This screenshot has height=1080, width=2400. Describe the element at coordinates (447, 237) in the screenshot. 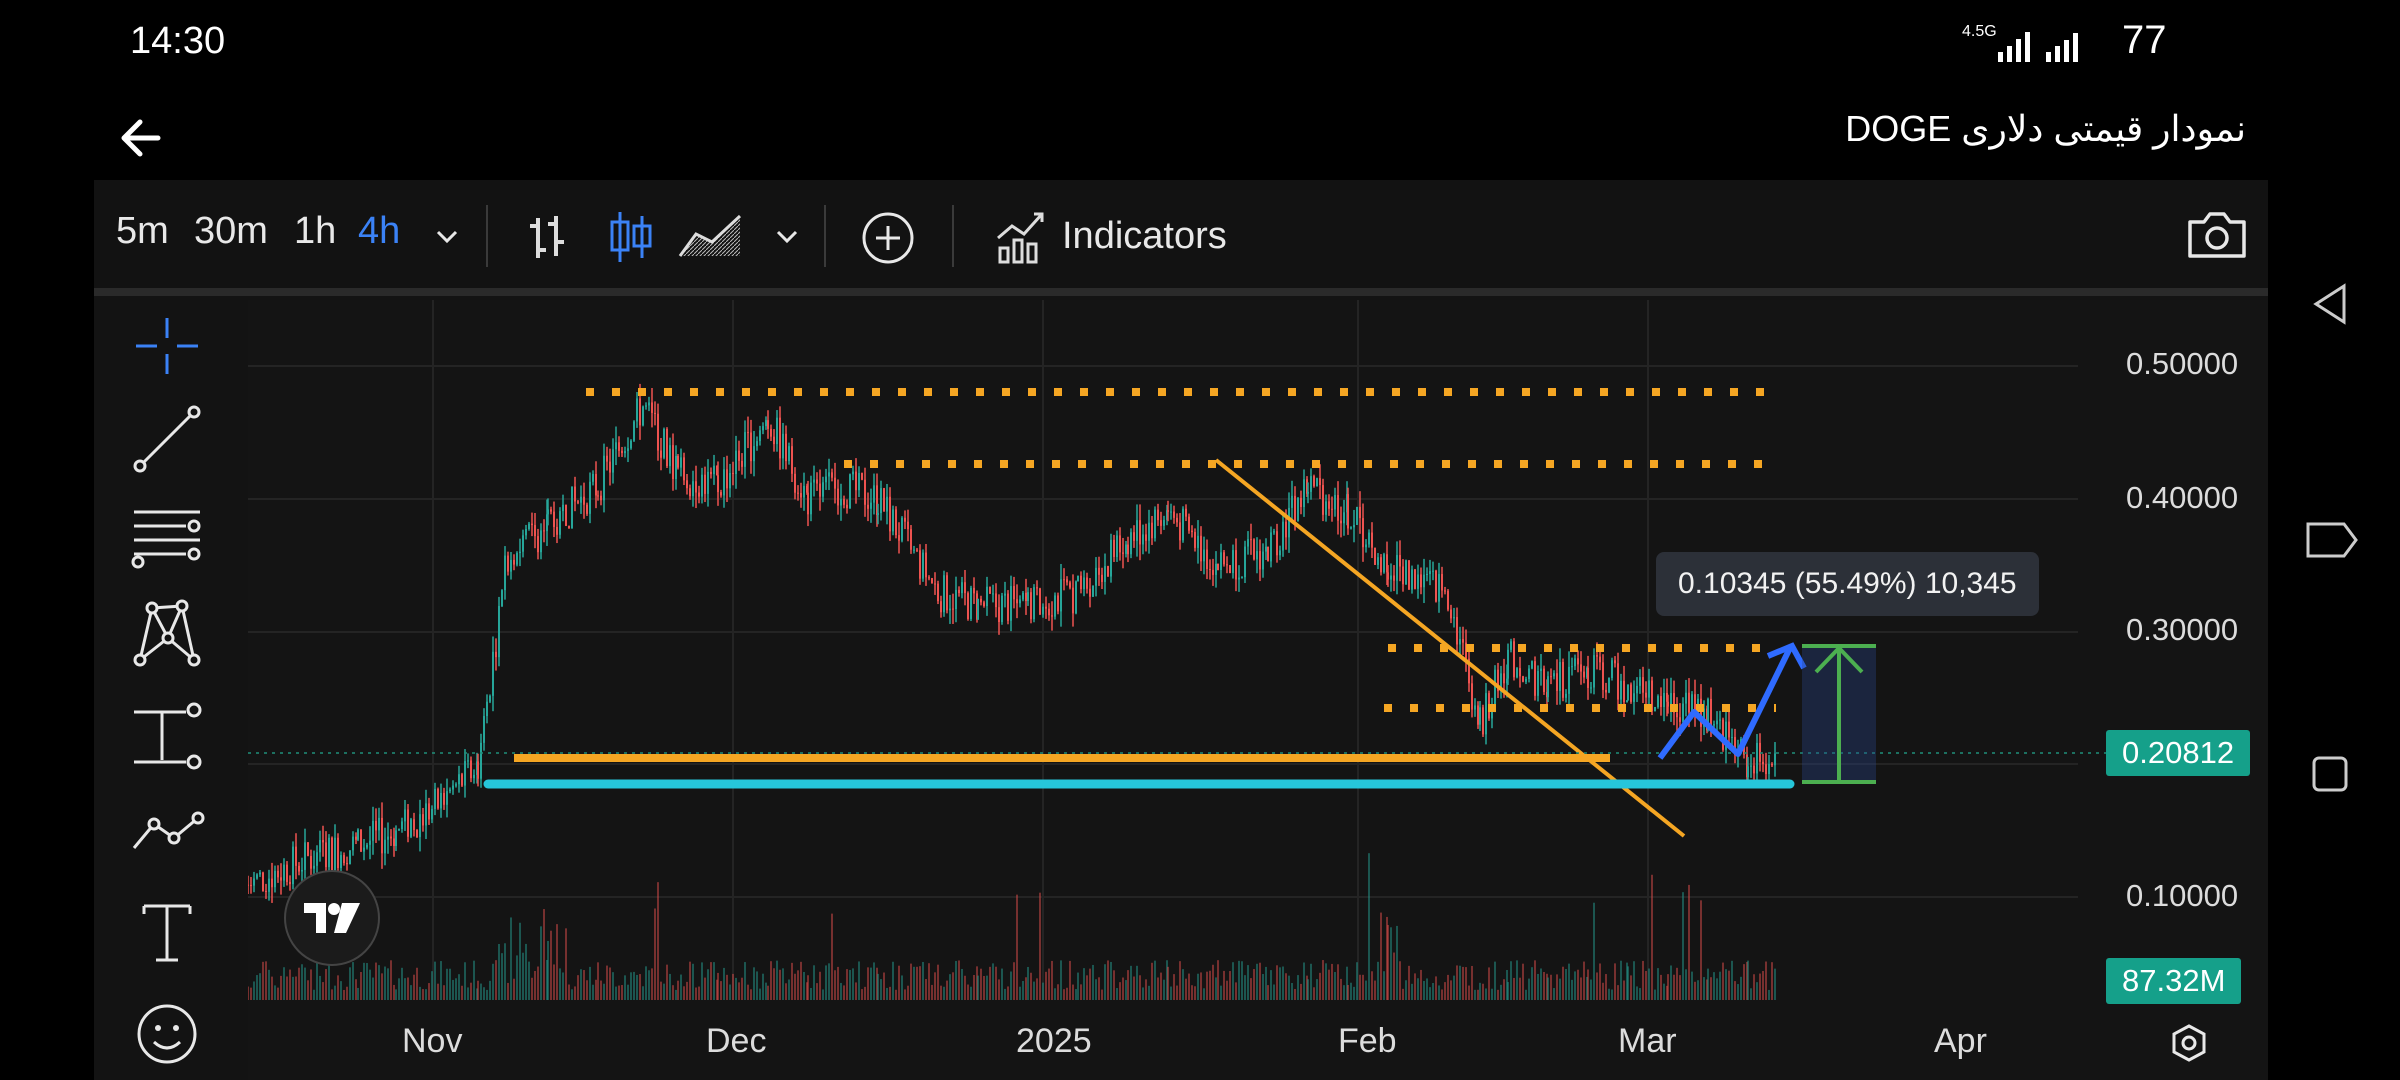

I see `timeframe-chevron-down-icon` at that location.